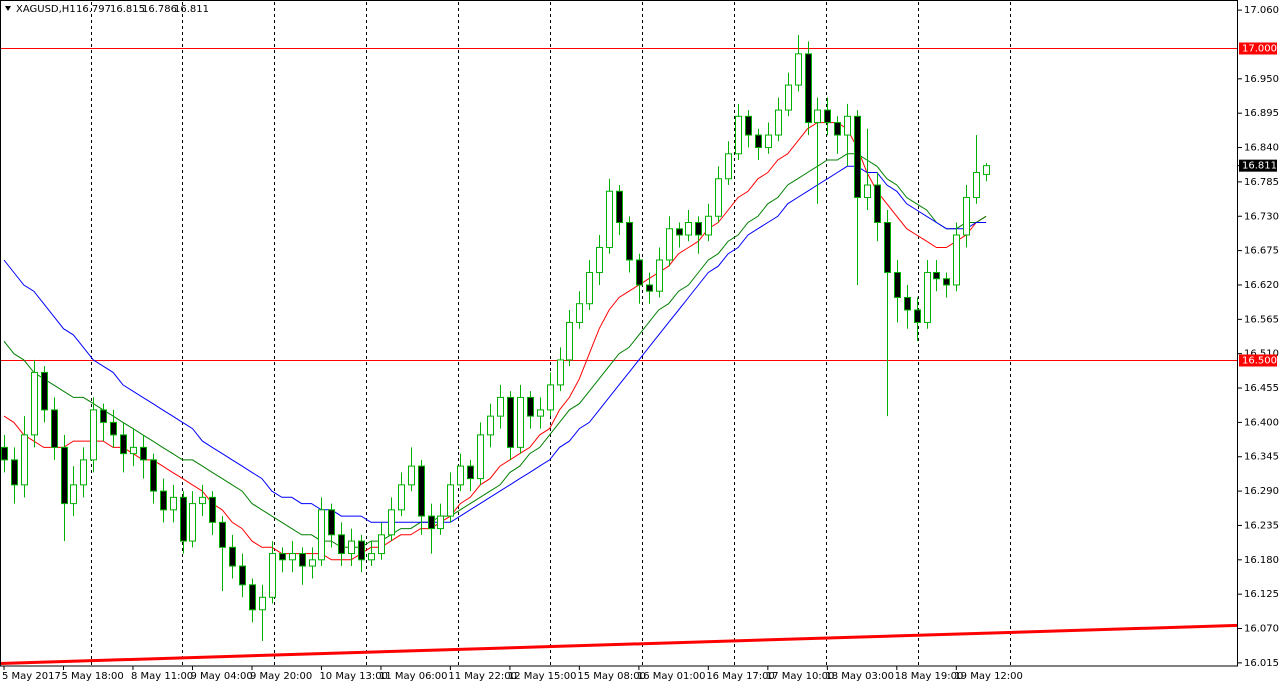  What do you see at coordinates (1261, 354) in the screenshot?
I see `y-tick-label: 16.510` at bounding box center [1261, 354].